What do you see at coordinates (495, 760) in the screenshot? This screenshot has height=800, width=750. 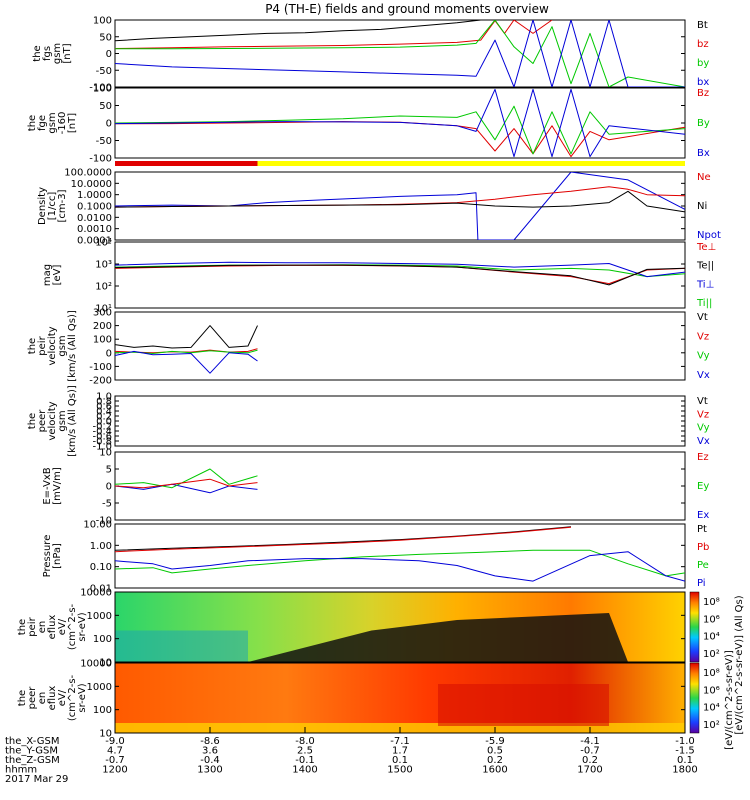 I see `x-tick-label: 0.2` at bounding box center [495, 760].